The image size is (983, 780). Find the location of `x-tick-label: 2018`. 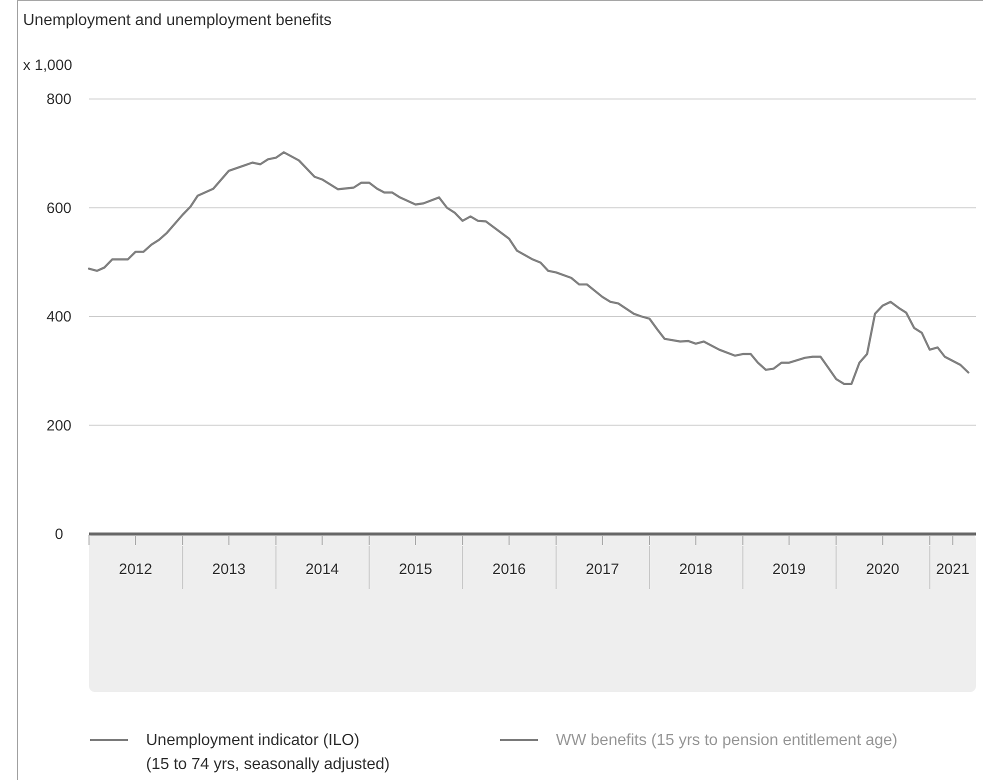

x-tick-label: 2018 is located at coordinates (695, 569).